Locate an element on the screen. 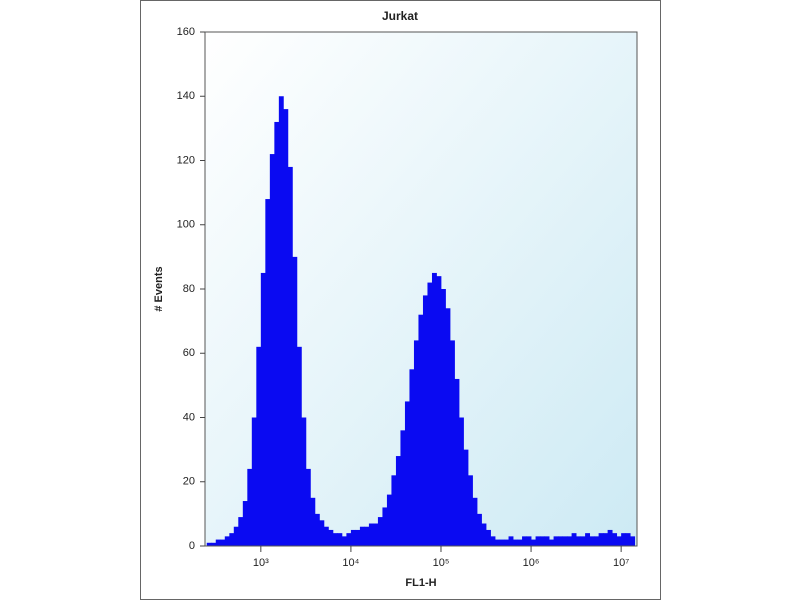 The width and height of the screenshot is (800, 600). chart-title: Jurkat is located at coordinates (400, 16).